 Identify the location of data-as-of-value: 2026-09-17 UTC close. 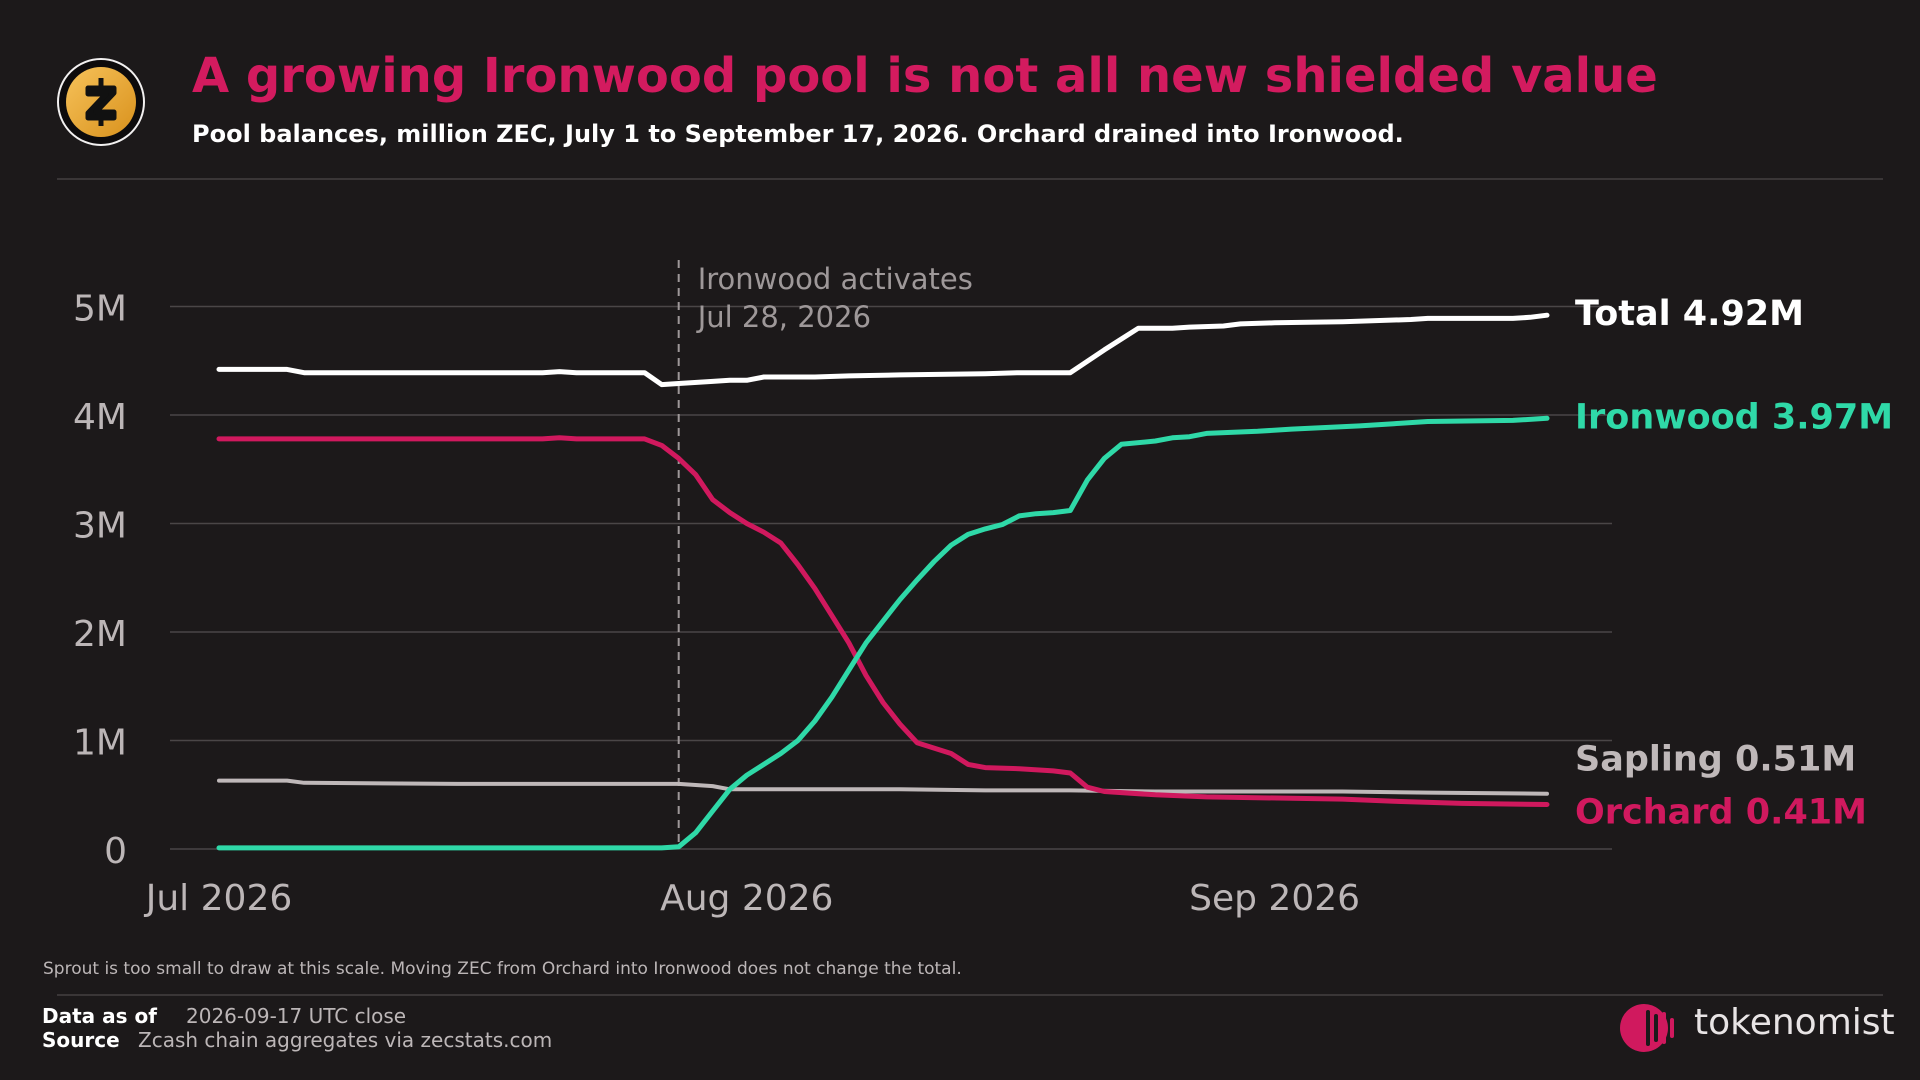
(296, 1016).